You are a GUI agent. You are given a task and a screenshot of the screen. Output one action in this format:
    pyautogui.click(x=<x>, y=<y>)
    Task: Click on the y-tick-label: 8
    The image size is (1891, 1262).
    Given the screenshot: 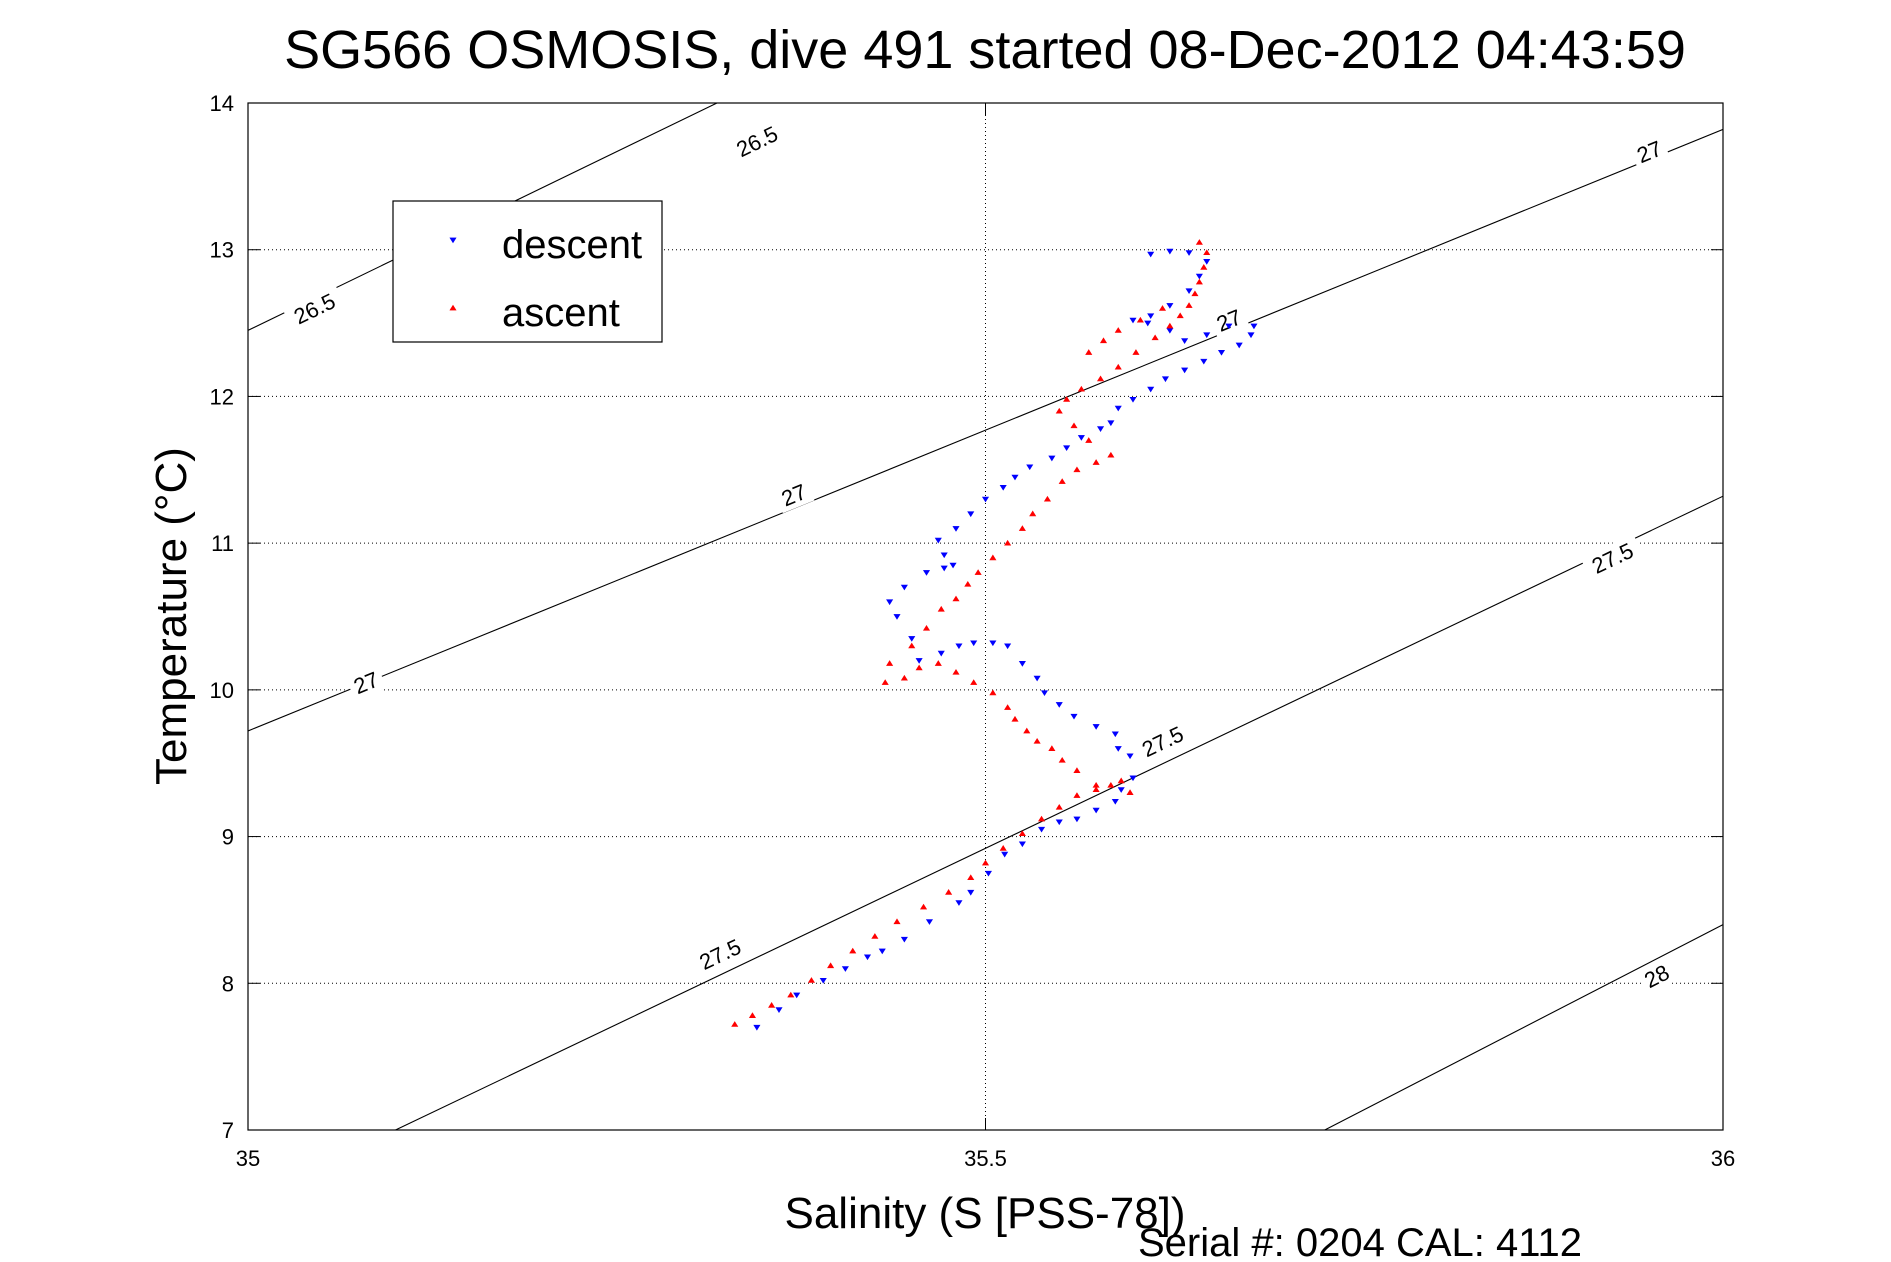 What is the action you would take?
    pyautogui.click(x=228, y=983)
    